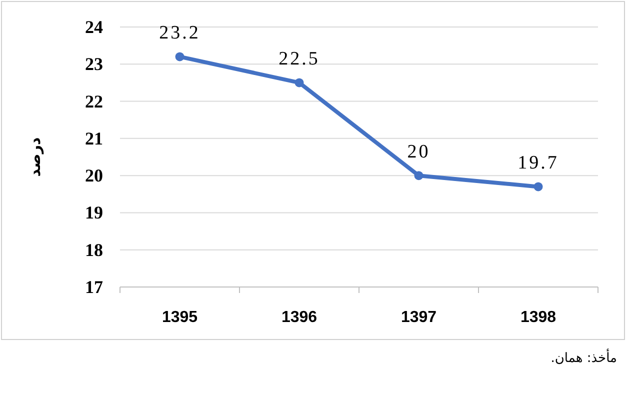 The height and width of the screenshot is (393, 627). What do you see at coordinates (418, 152) in the screenshot?
I see `data-label: 20` at bounding box center [418, 152].